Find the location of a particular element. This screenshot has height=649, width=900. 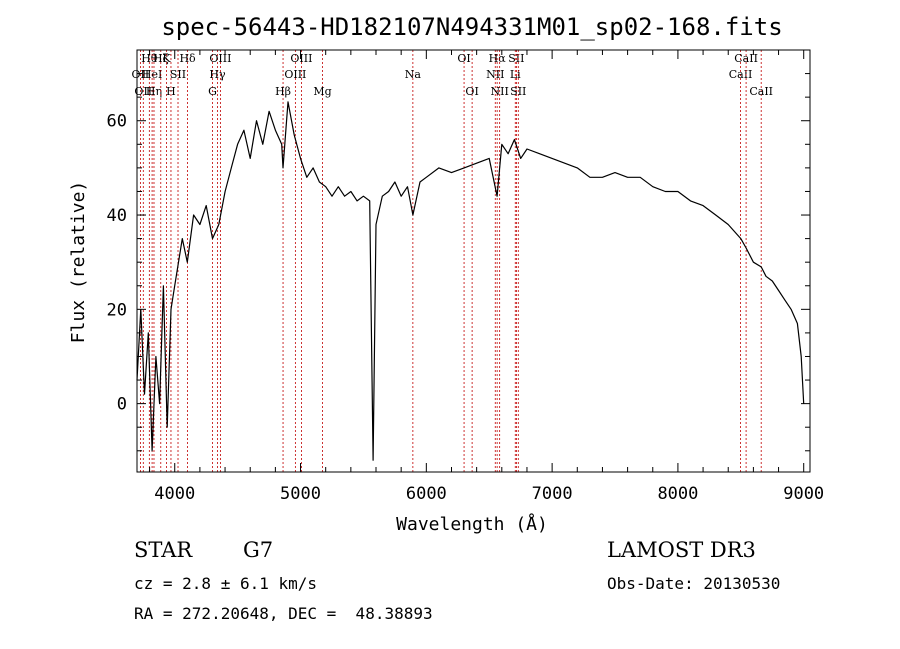

x-tick-label: 6000 is located at coordinates (426, 494).